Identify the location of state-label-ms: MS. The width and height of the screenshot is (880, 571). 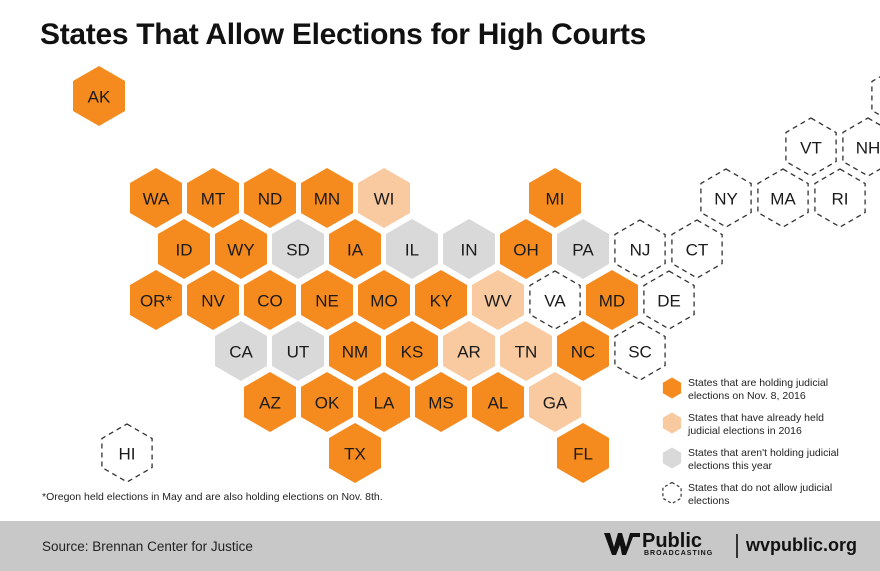
(441, 403).